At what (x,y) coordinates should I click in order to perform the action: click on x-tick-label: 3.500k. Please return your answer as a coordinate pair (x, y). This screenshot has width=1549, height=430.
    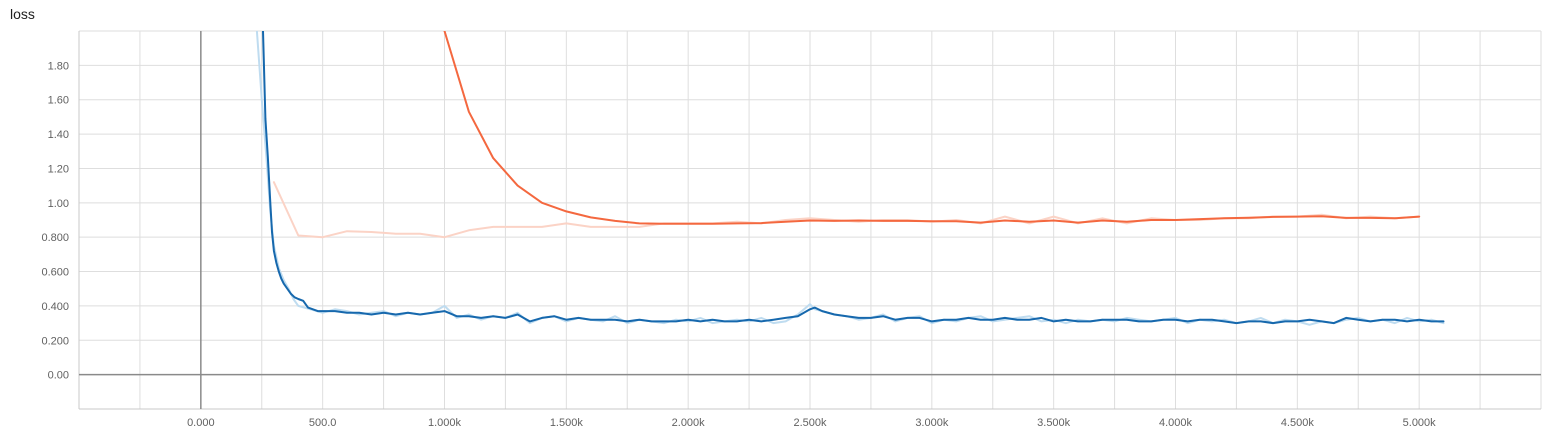
    Looking at the image, I should click on (1054, 423).